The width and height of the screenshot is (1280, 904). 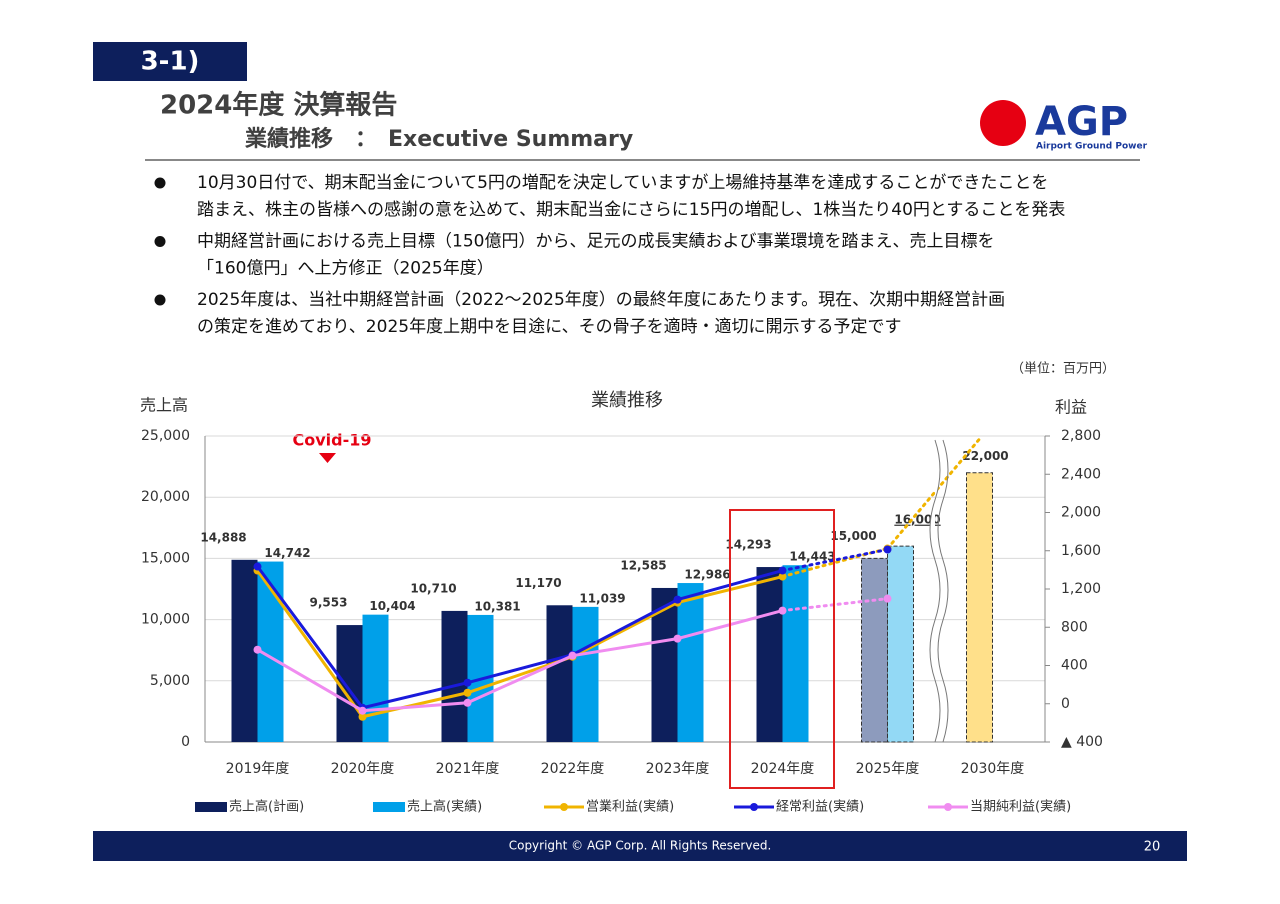 What do you see at coordinates (1074, 666) in the screenshot?
I see `y2-tick-label: 400` at bounding box center [1074, 666].